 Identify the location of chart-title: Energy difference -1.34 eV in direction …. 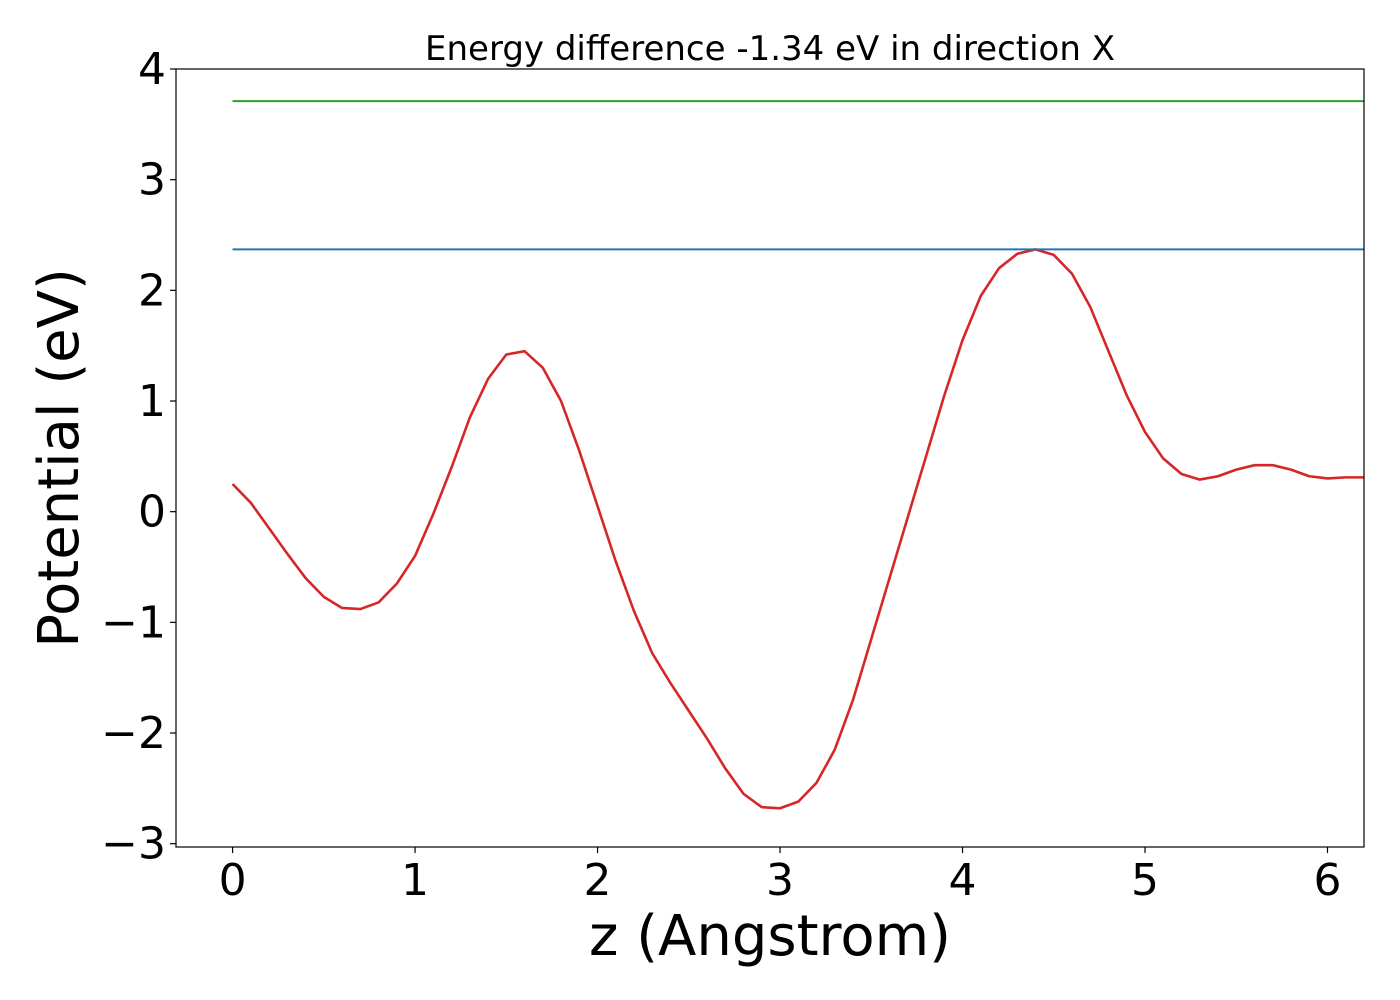
(770, 49).